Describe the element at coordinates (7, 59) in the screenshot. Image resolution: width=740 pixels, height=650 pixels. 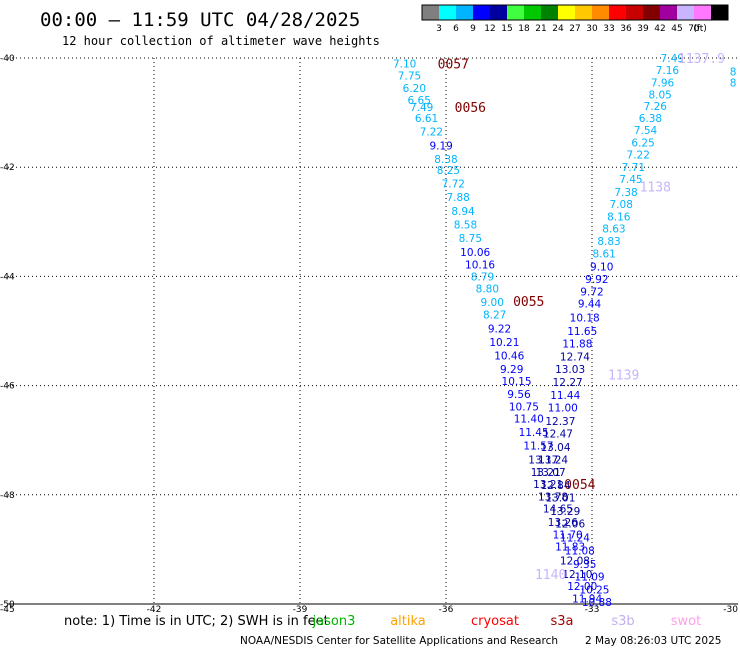
I see `y-tick-label: -40` at that location.